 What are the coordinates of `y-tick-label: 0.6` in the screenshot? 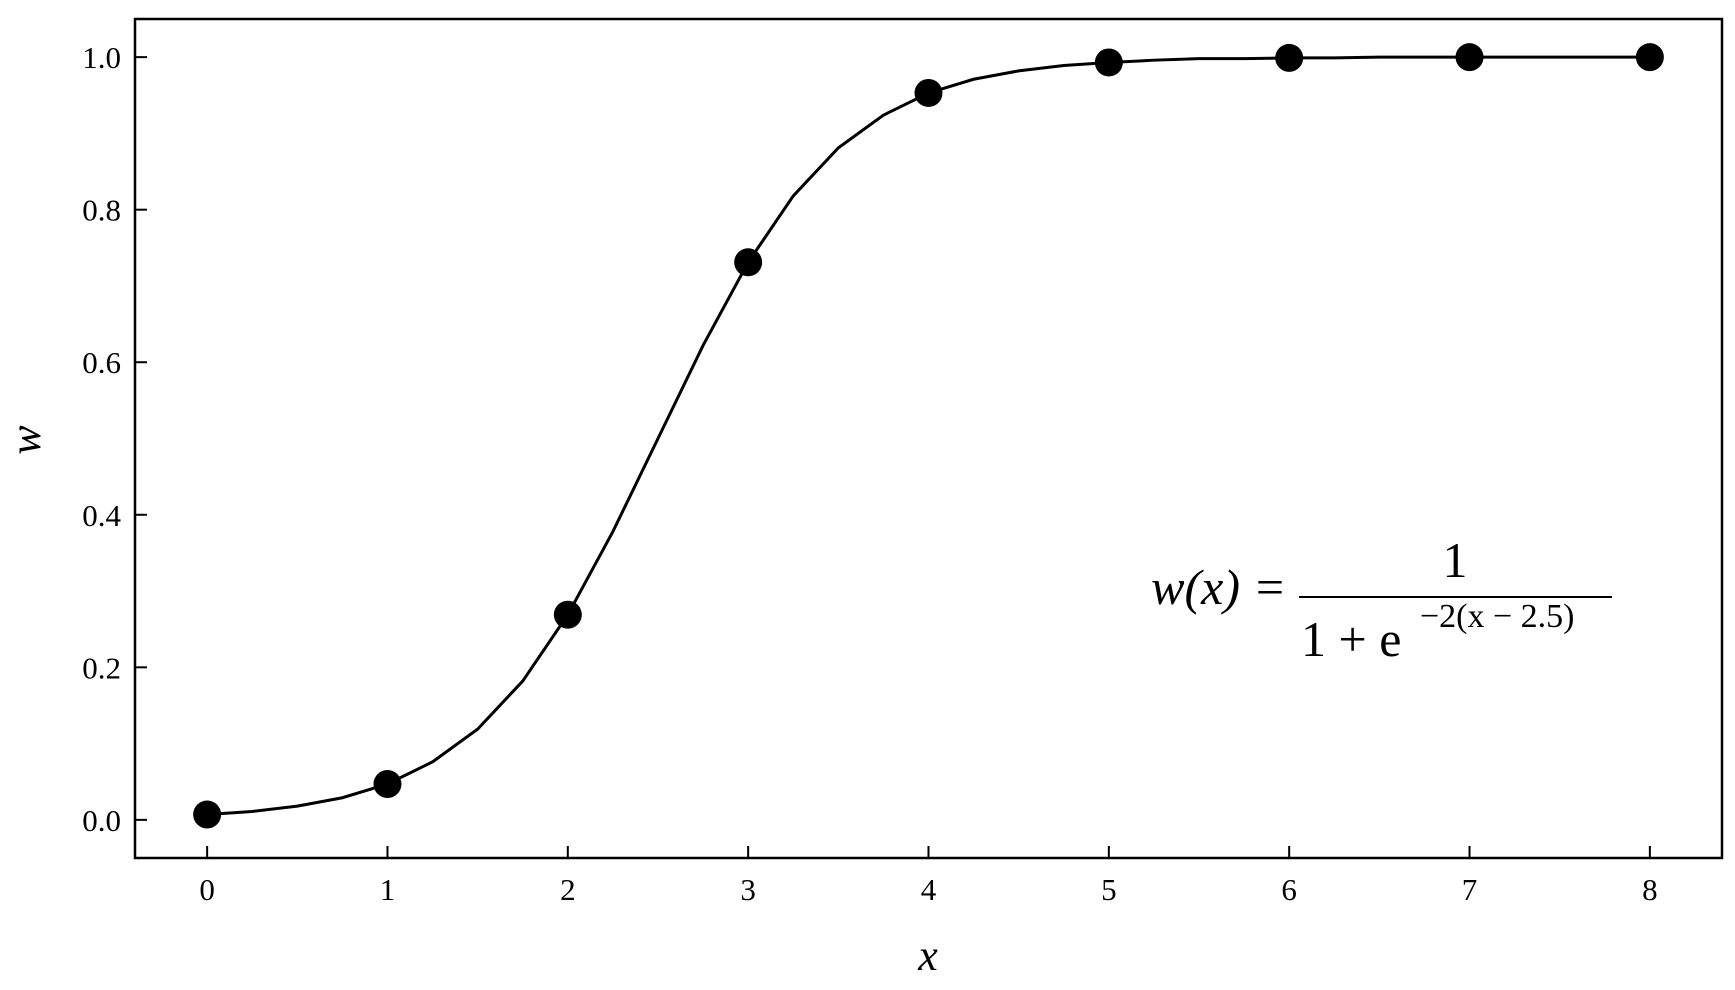 It's located at (101, 362).